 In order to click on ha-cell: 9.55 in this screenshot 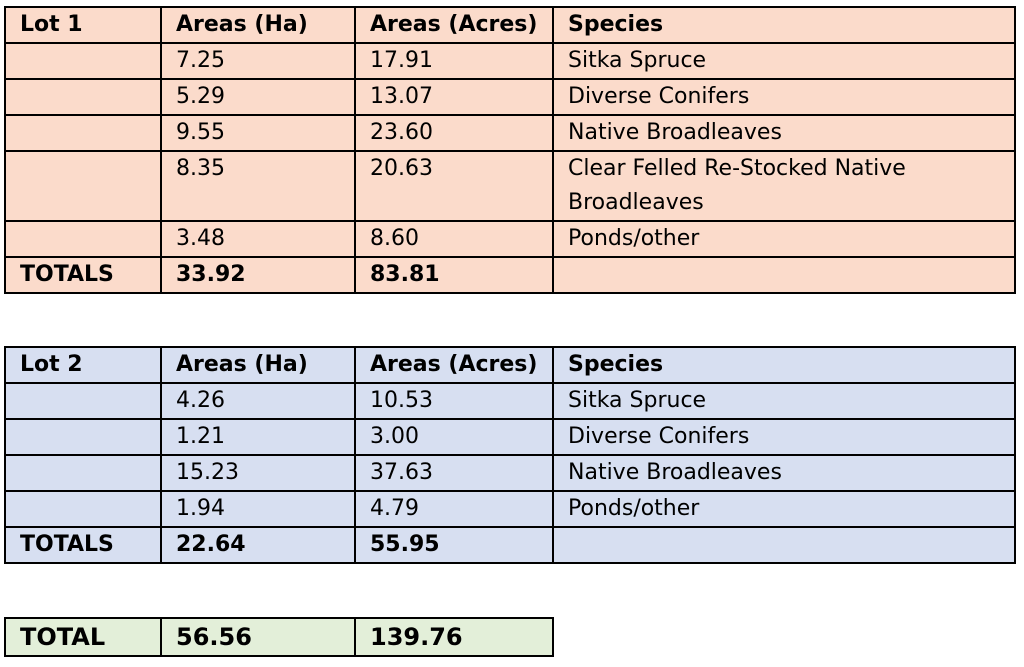, I will do `click(258, 133)`.